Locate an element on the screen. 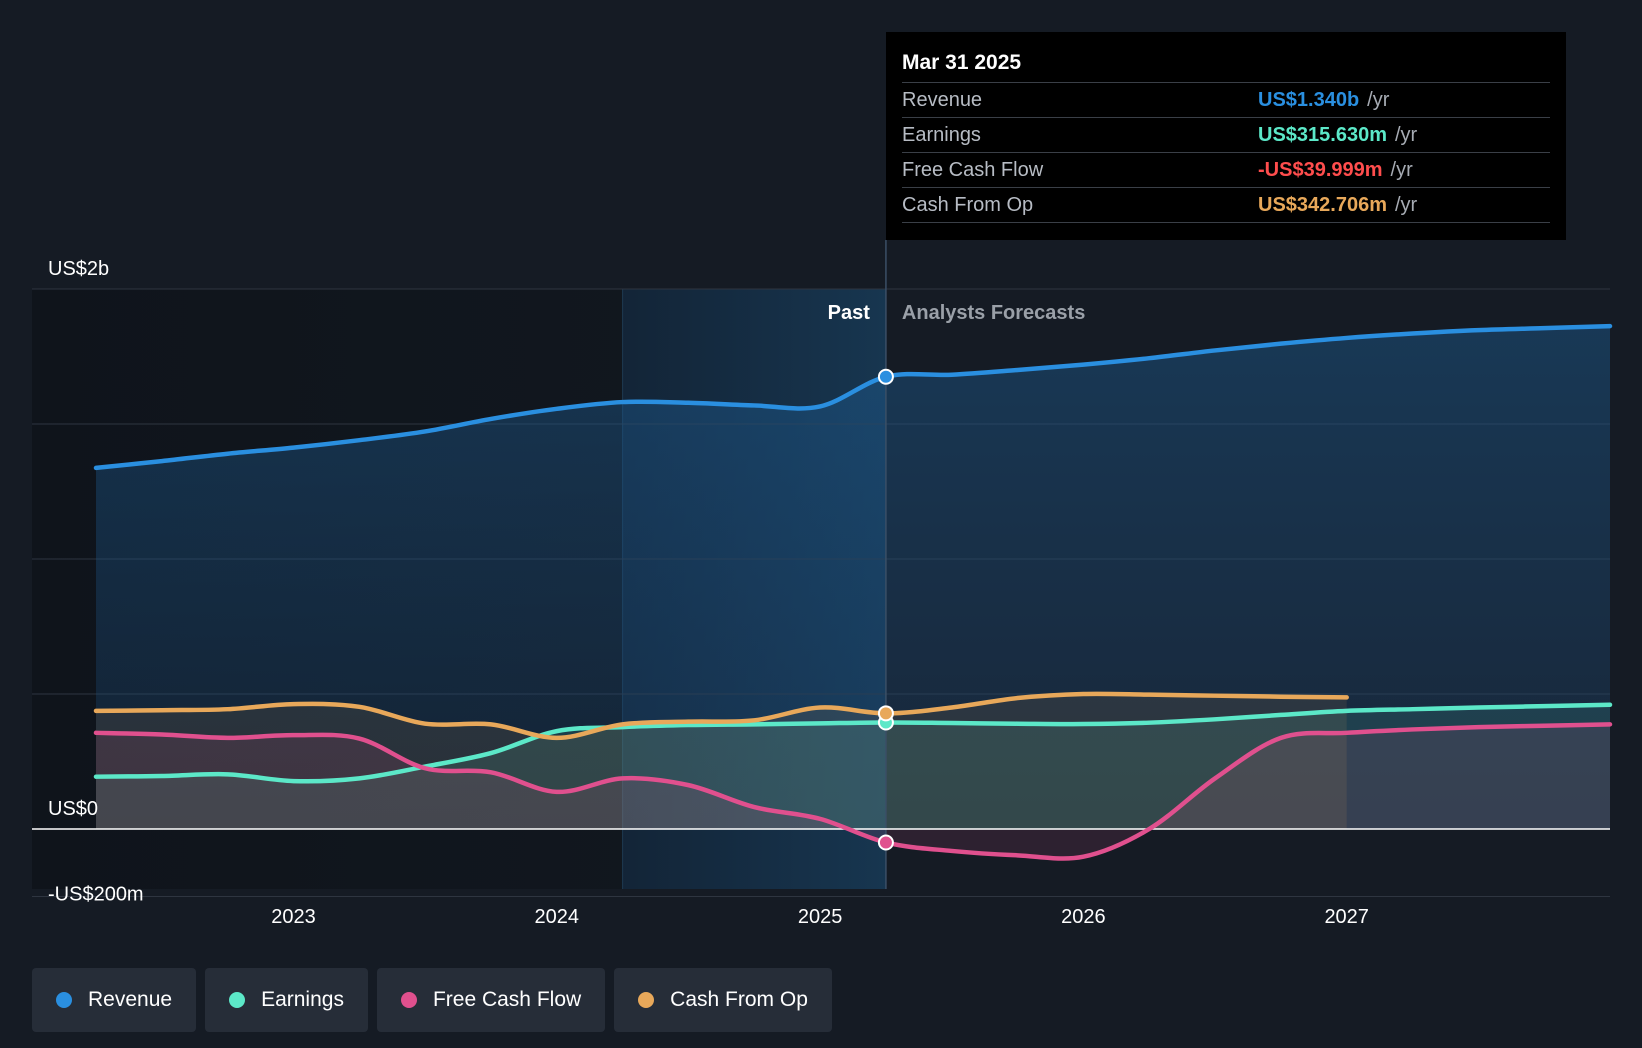 The image size is (1642, 1048). tooltip-date: Mar 31 2025 is located at coordinates (1226, 64).